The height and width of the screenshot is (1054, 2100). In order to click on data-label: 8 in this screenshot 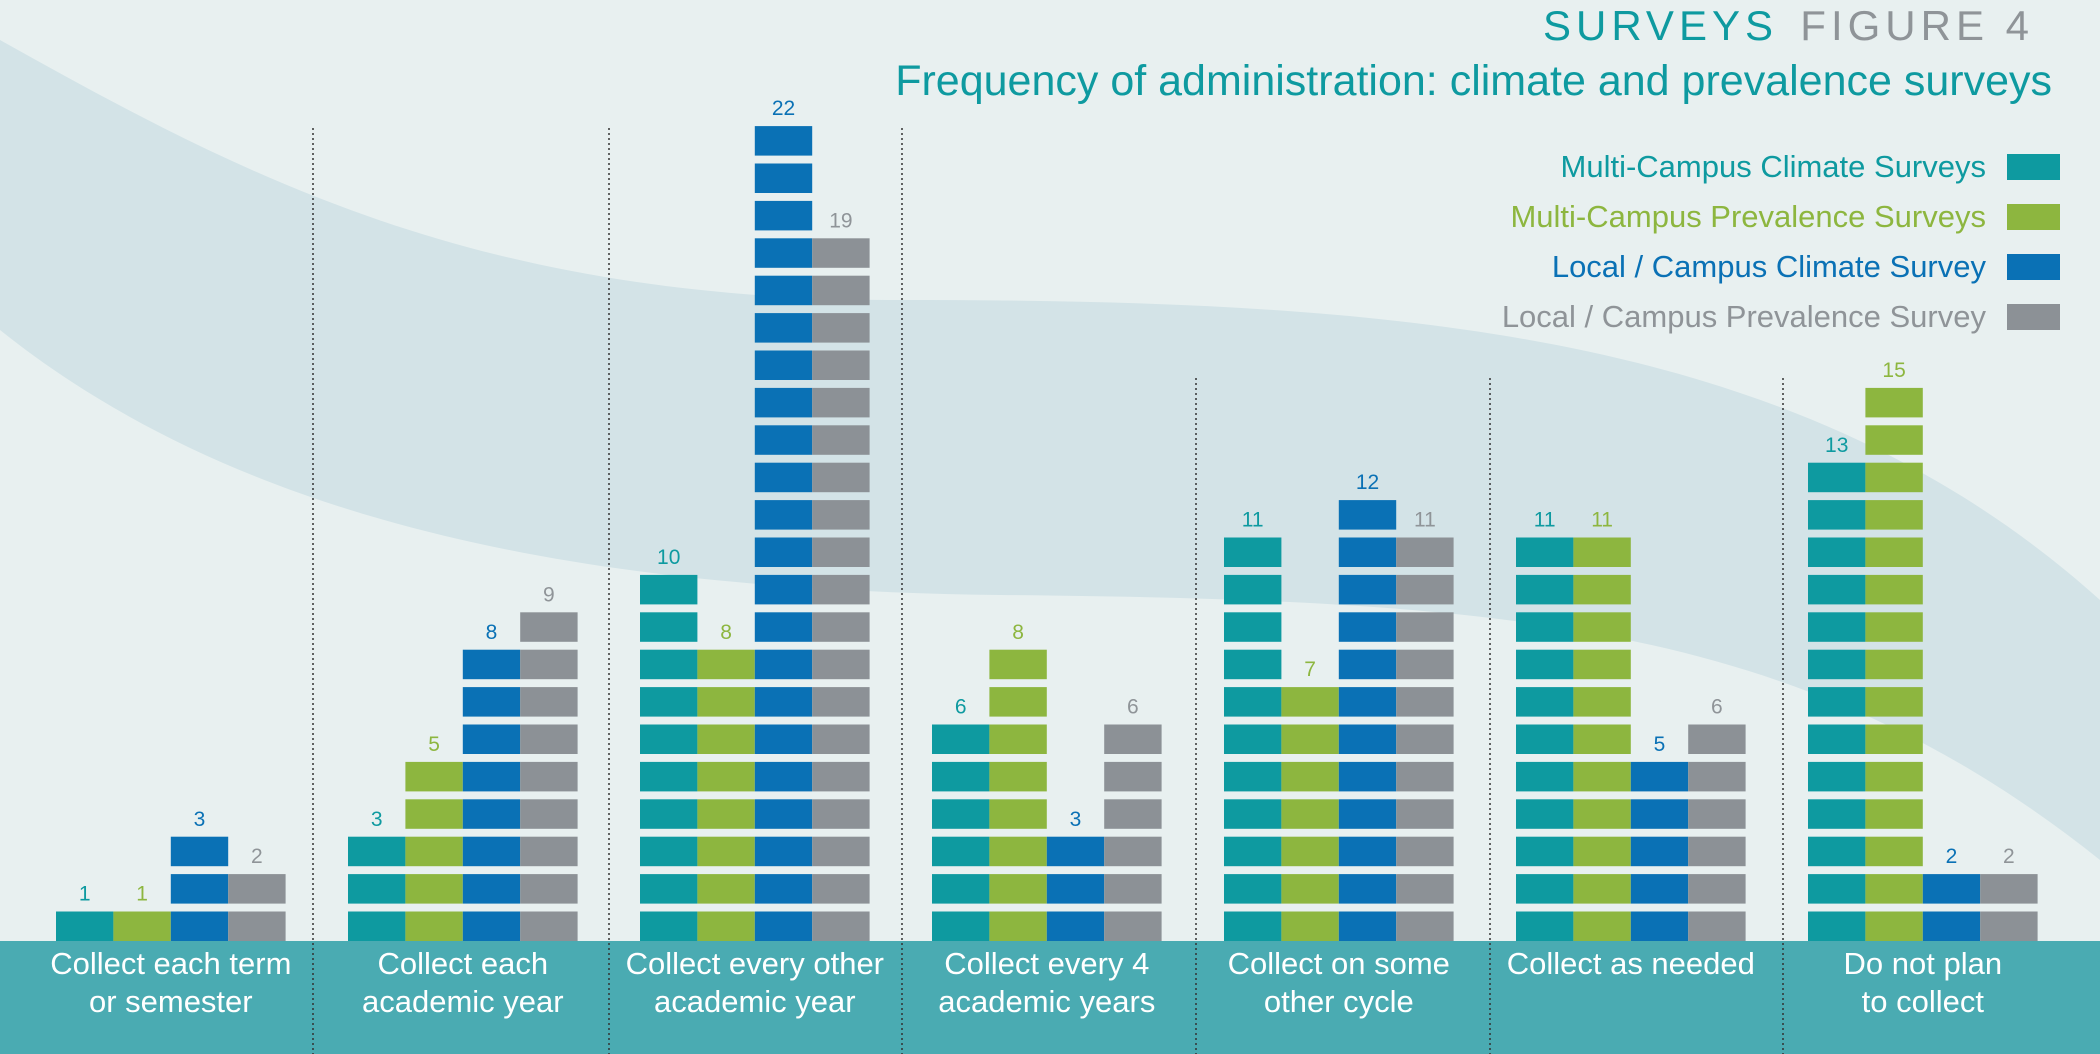, I will do `click(1018, 632)`.